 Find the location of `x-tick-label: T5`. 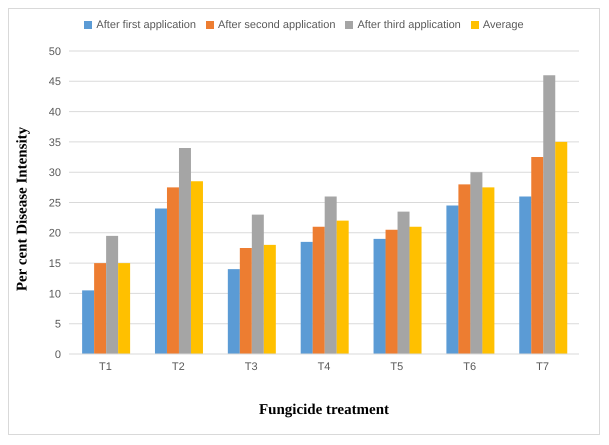

x-tick-label: T5 is located at coordinates (397, 366).